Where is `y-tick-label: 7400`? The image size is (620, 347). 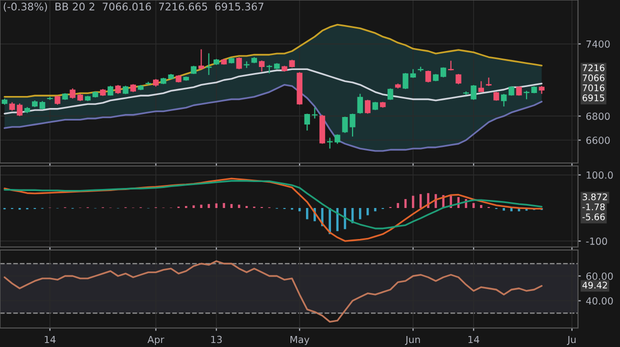 y-tick-label: 7400 is located at coordinates (598, 44).